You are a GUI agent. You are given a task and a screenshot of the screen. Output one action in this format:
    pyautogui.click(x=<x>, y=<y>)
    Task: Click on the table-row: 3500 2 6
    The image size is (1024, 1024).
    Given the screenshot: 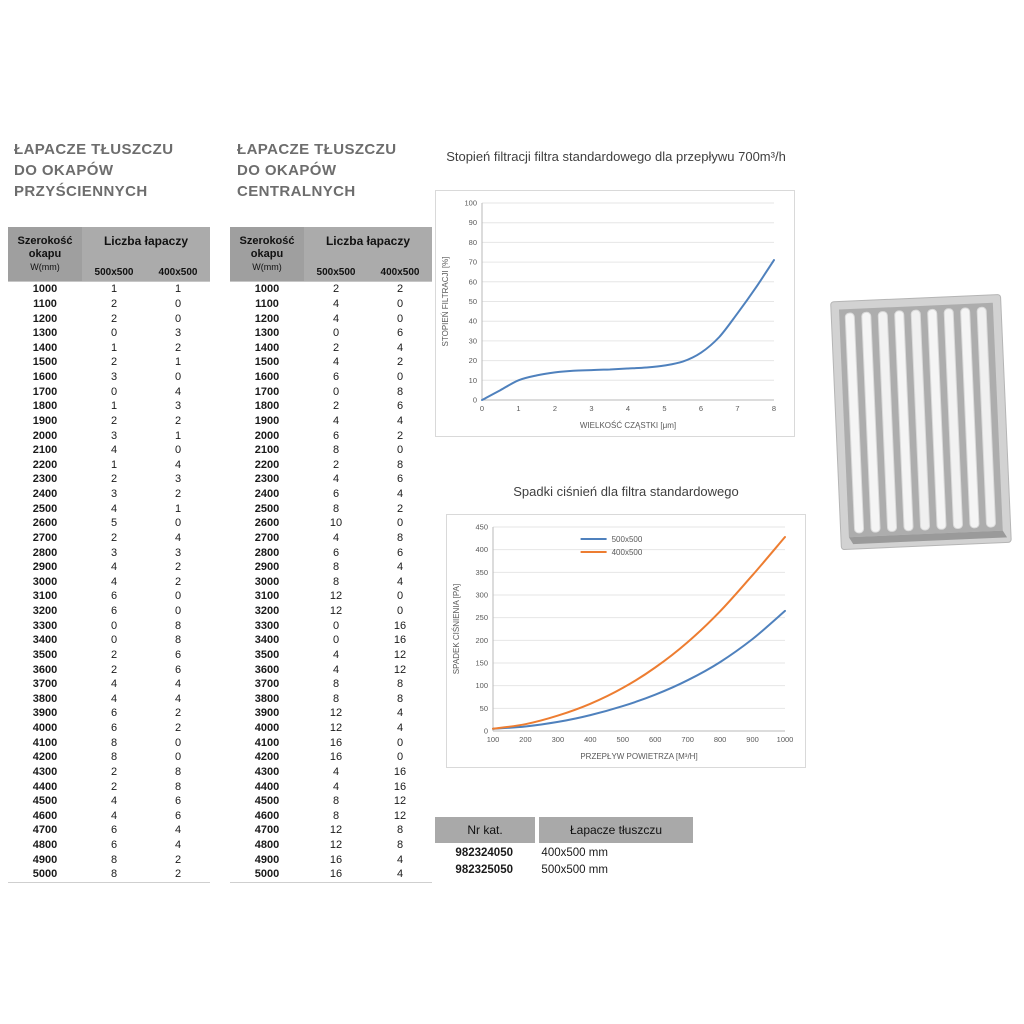 What is the action you would take?
    pyautogui.click(x=109, y=655)
    